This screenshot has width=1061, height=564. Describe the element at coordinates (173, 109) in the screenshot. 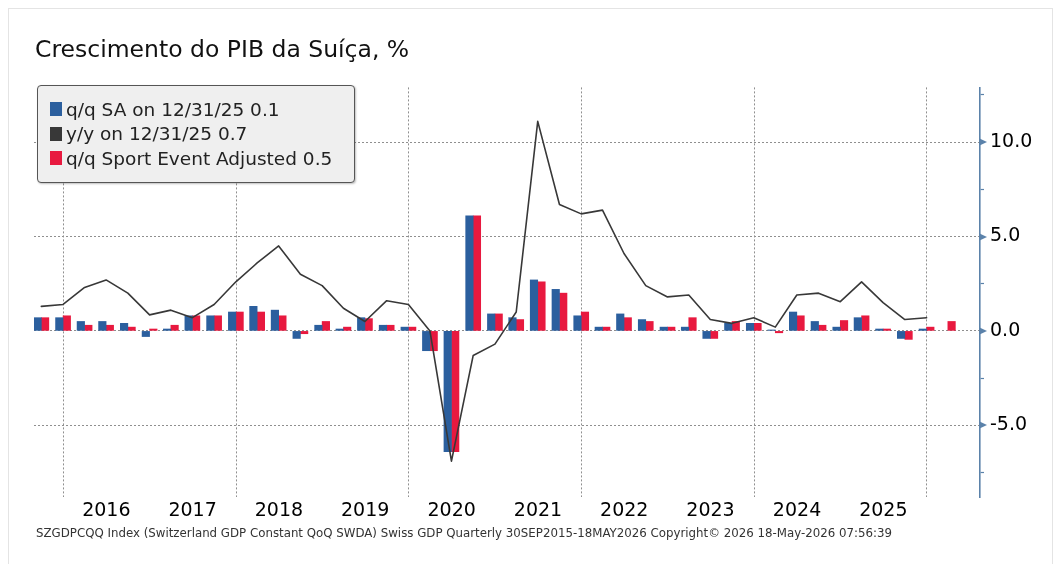

I see `legend-label: q/q SA on 12/31/25 0.1` at that location.